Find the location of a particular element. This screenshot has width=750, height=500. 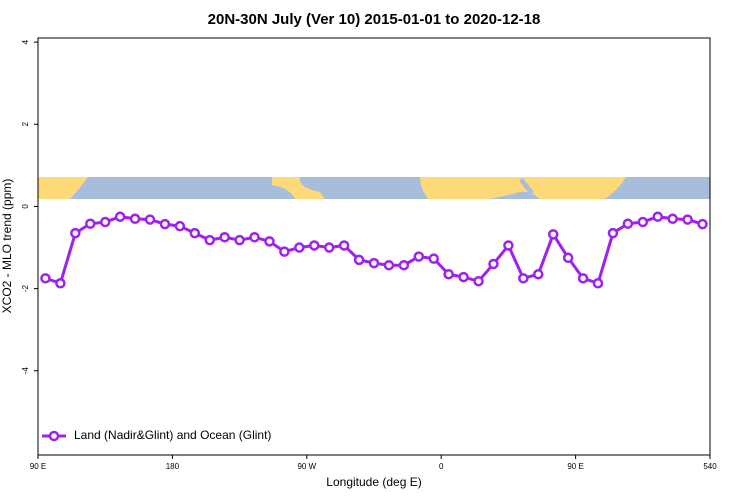

y-tick-label: 0 is located at coordinates (25, 206).